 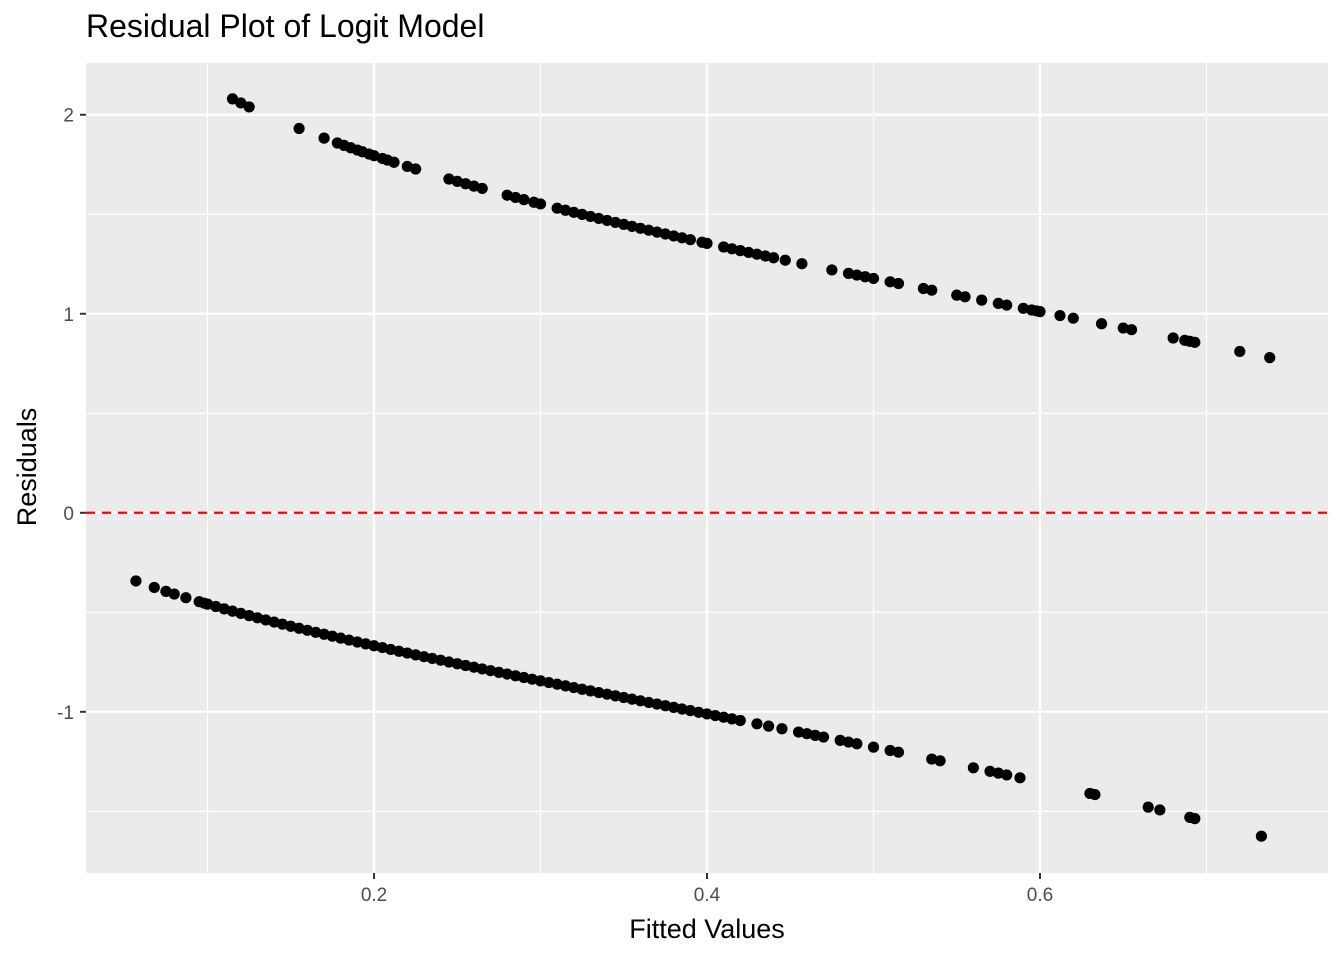 I want to click on y-tick-label: -1, so click(x=65, y=713).